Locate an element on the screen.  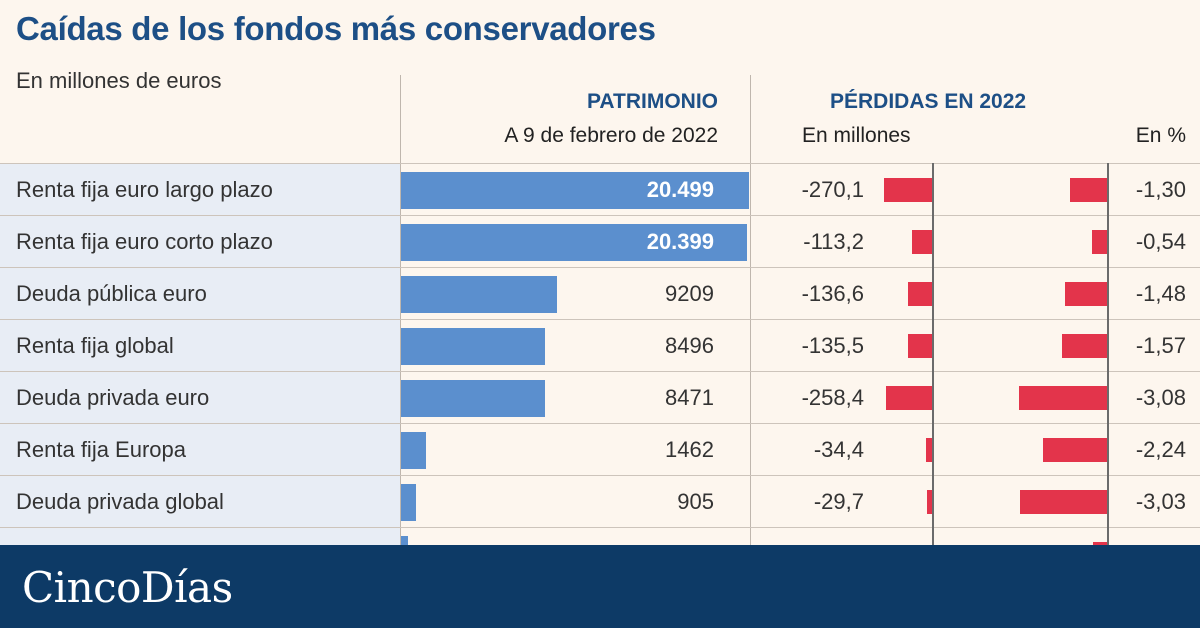
row-label: Deuda pública euro is located at coordinates (111, 293).